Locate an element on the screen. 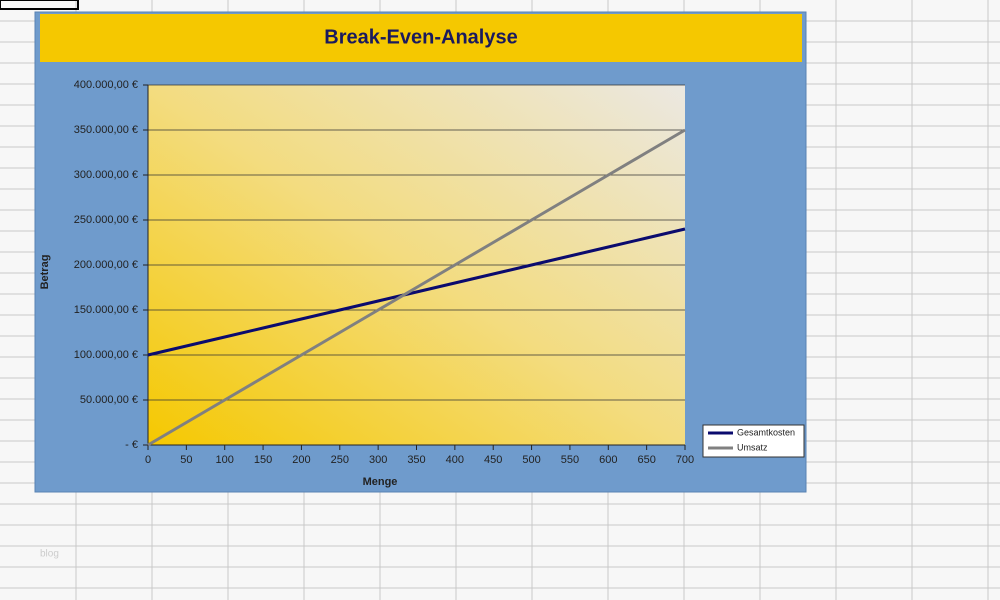 The height and width of the screenshot is (600, 1000). x-tick-label: 250 is located at coordinates (340, 460).